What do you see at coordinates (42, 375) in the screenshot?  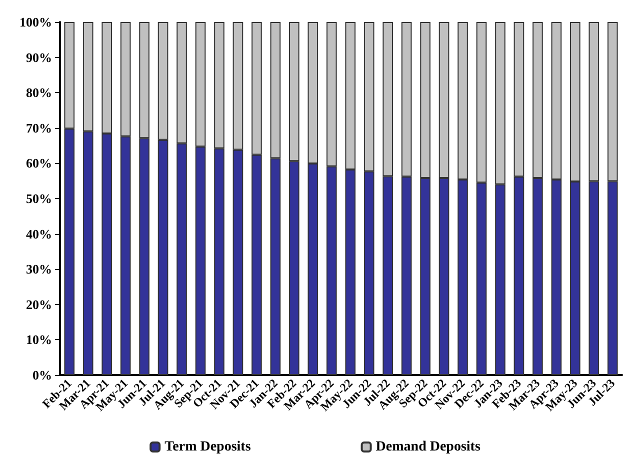 I see `y-tick-label: 0%` at bounding box center [42, 375].